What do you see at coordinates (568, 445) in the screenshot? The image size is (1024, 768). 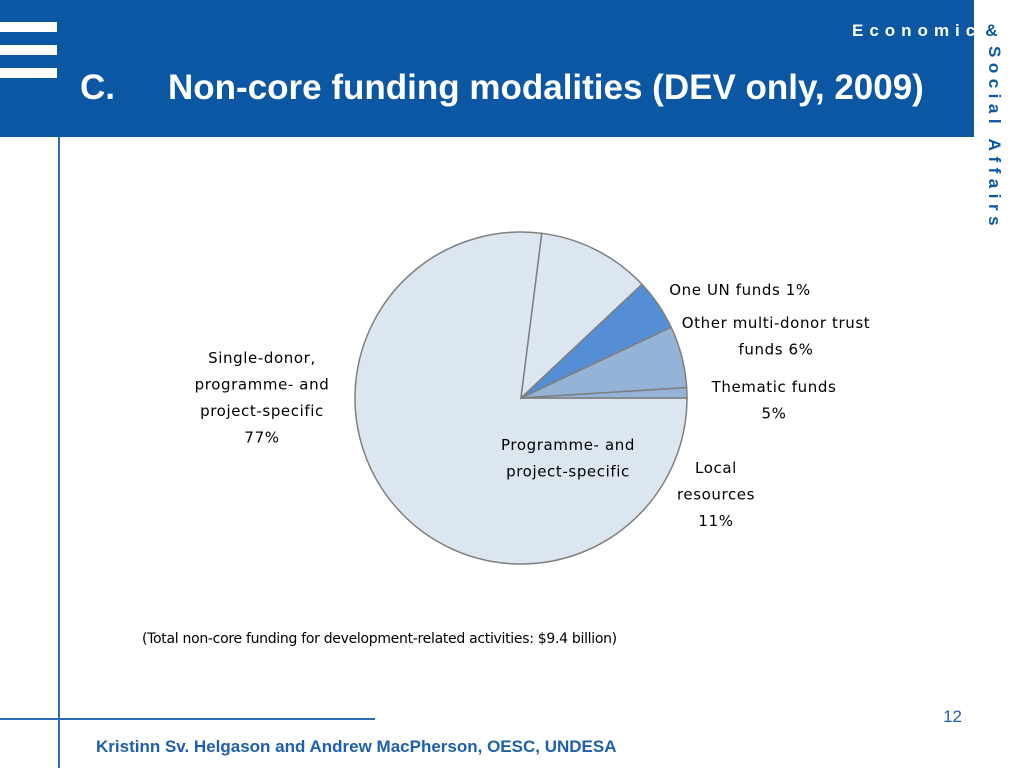 I see `group-label-line-0: Programme- and` at bounding box center [568, 445].